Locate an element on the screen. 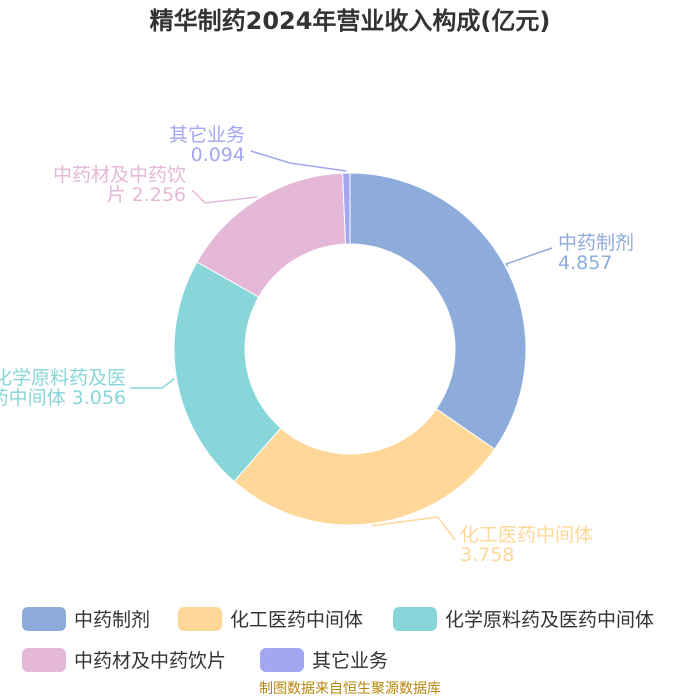 This screenshot has width=700, height=700. legend-label-3: 化学原料药及医药中间体 is located at coordinates (549, 620).